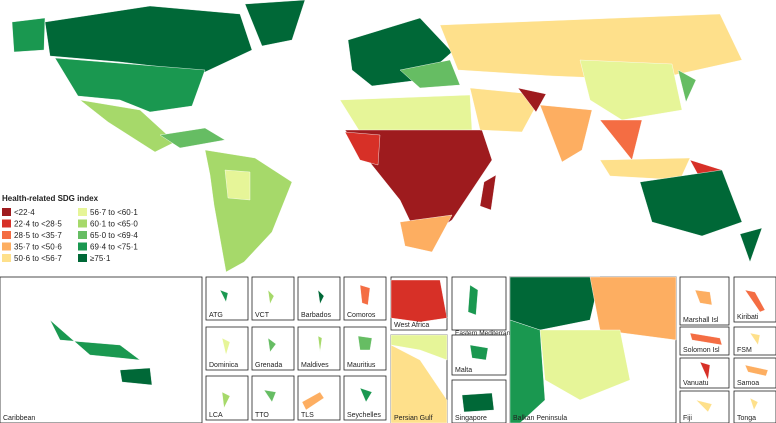 The height and width of the screenshot is (423, 776). What do you see at coordinates (687, 418) in the screenshot?
I see `inset-label: Fiji` at bounding box center [687, 418].